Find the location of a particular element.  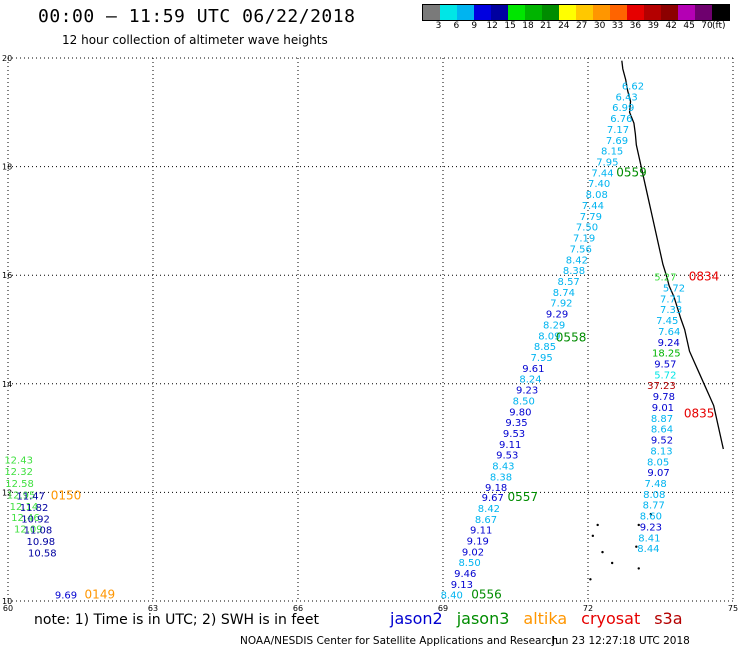

wave-height-label: 8.44 is located at coordinates (648, 549).